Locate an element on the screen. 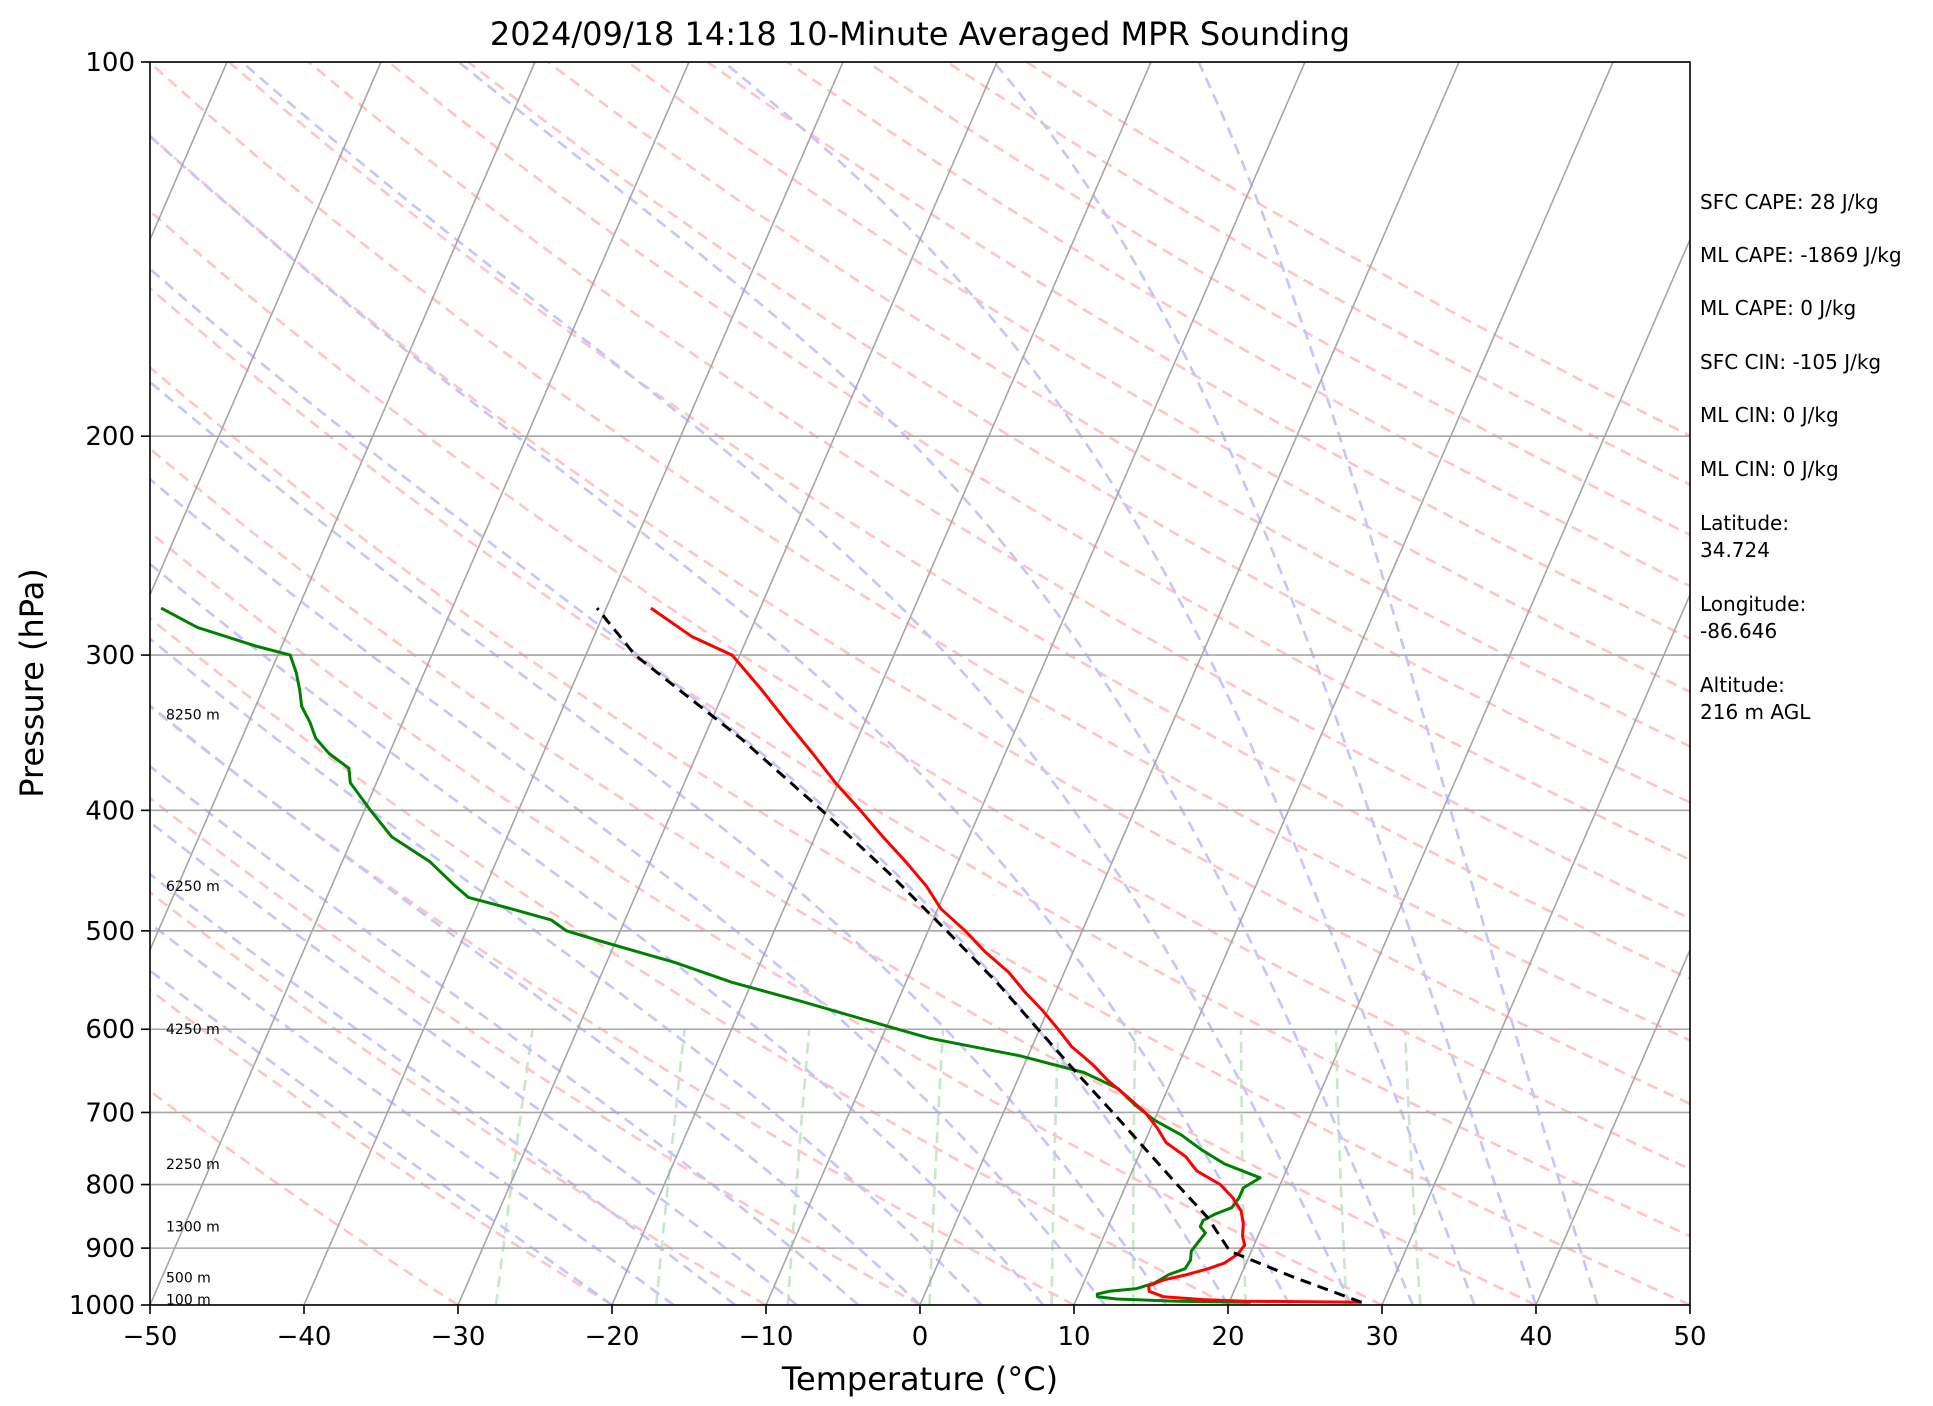 The image size is (1933, 1406). x-tick-label: 10 is located at coordinates (1073, 1337).